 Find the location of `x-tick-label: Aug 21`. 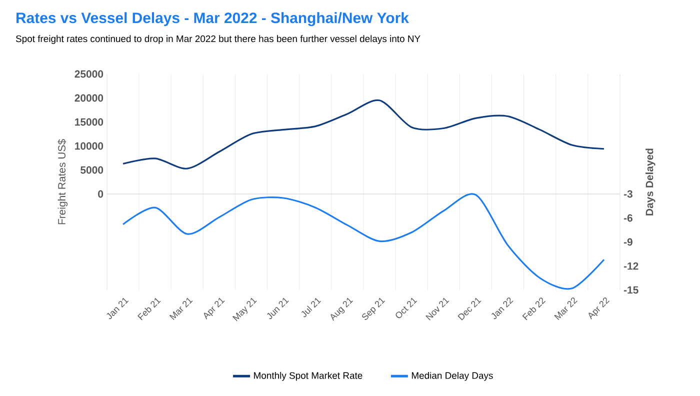

x-tick-label: Aug 21 is located at coordinates (342, 309).